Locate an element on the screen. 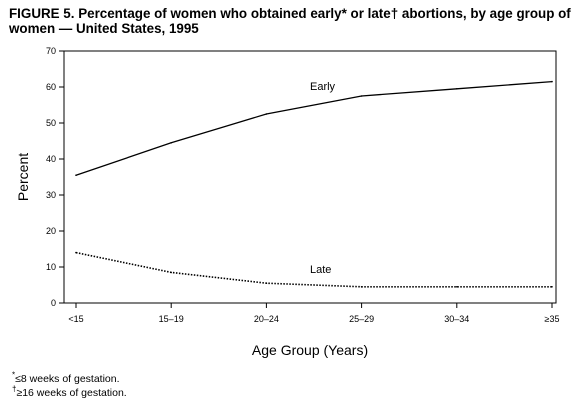 The width and height of the screenshot is (588, 417). y-axis-ticks: 0 10 20 30 40 50 60 70 is located at coordinates (55, 177).